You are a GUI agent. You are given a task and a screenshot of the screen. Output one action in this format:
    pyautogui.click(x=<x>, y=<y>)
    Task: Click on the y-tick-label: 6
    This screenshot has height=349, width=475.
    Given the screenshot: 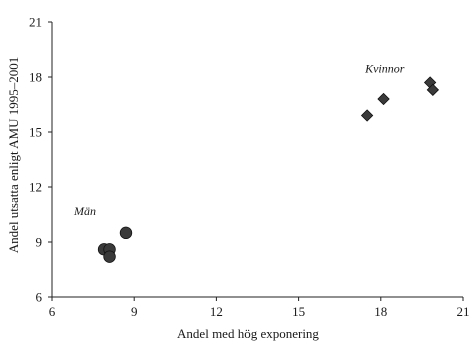 What is the action you would take?
    pyautogui.click(x=39, y=297)
    